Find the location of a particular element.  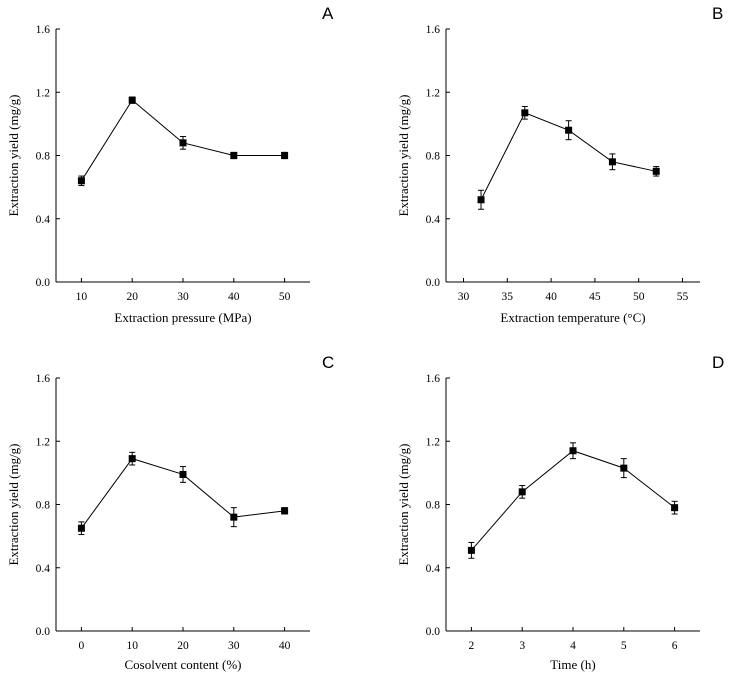

x-axis-title: Extraction pressure (MPa) is located at coordinates (182, 317).